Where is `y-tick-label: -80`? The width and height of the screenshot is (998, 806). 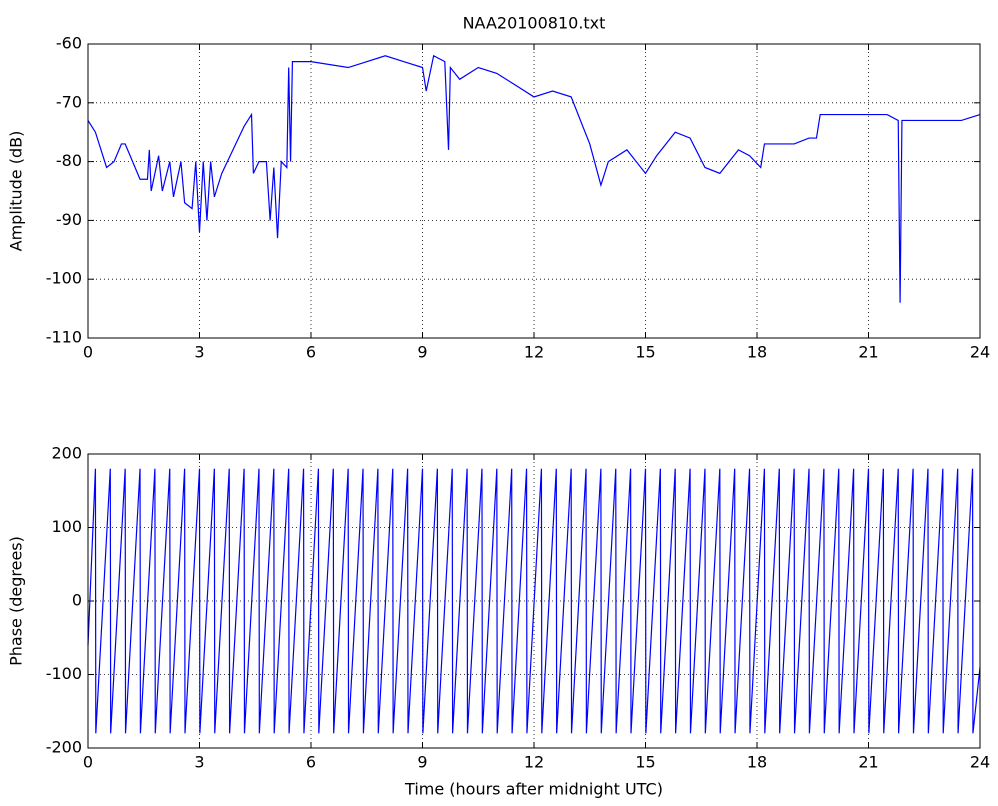 y-tick-label: -80 is located at coordinates (69, 160).